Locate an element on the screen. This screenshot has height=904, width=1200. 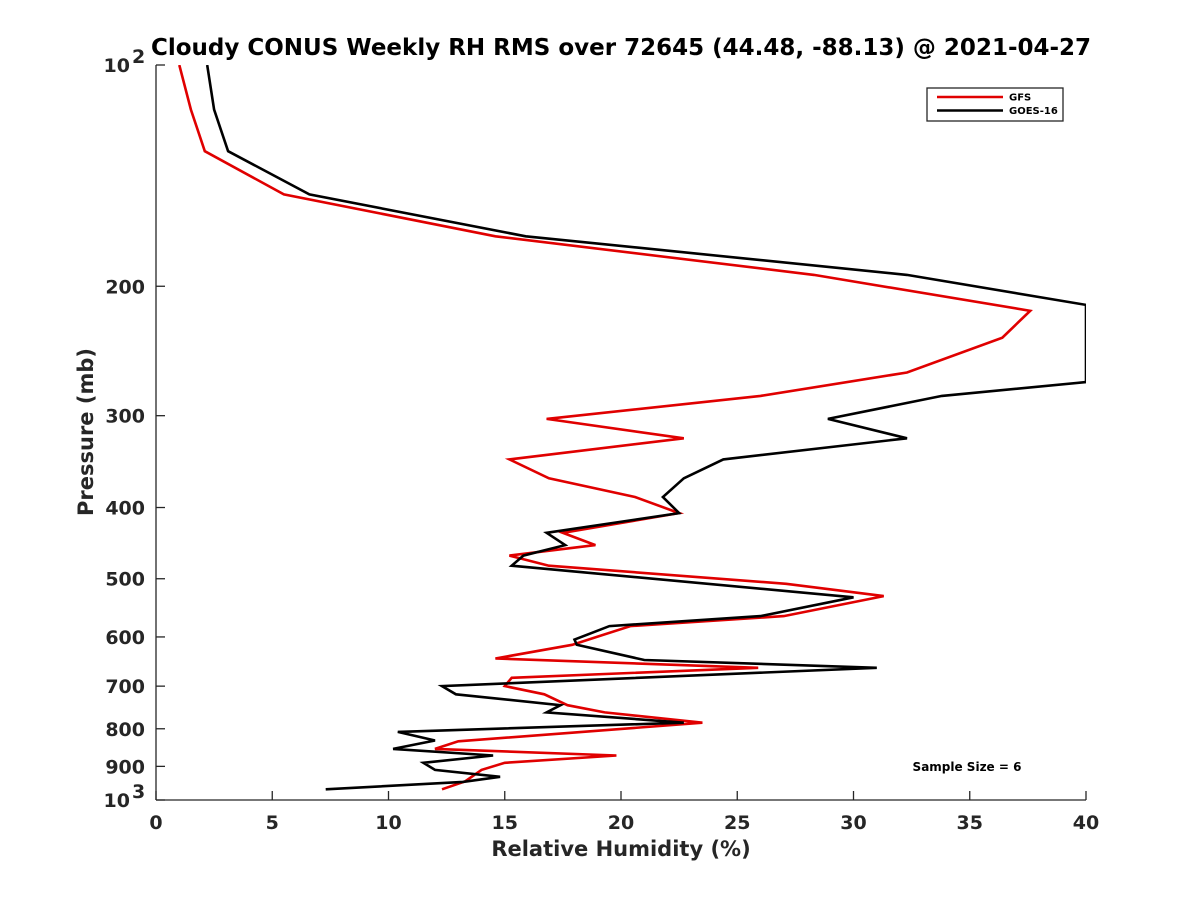
x-tick-label: 40 is located at coordinates (1086, 823).